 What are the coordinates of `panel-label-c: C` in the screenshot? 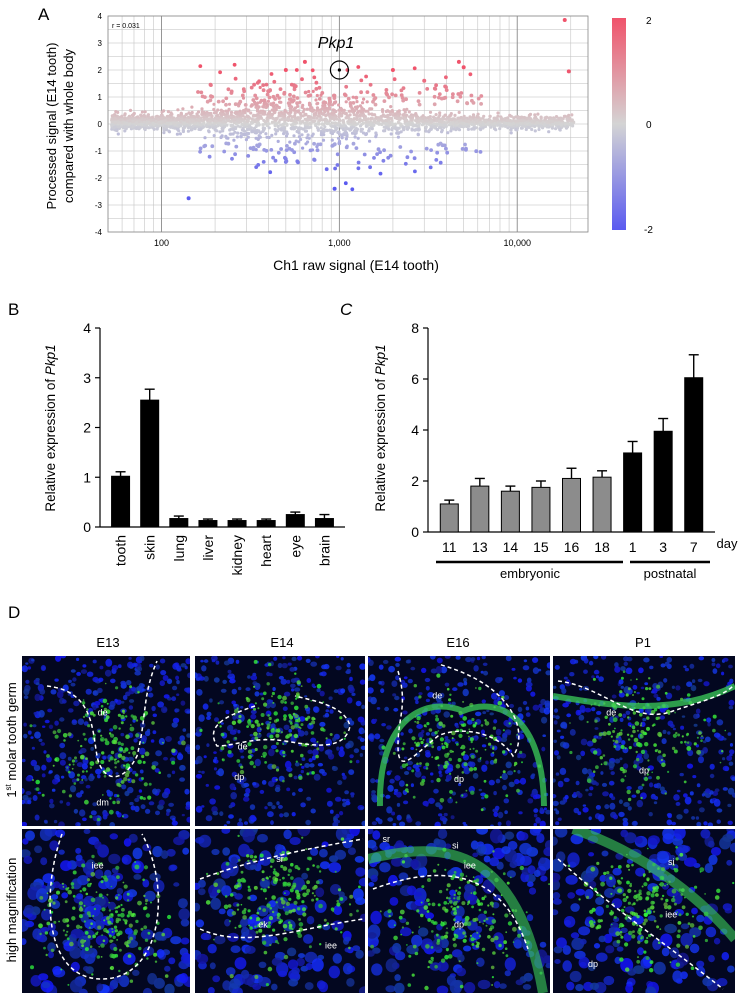 It's located at (346, 309).